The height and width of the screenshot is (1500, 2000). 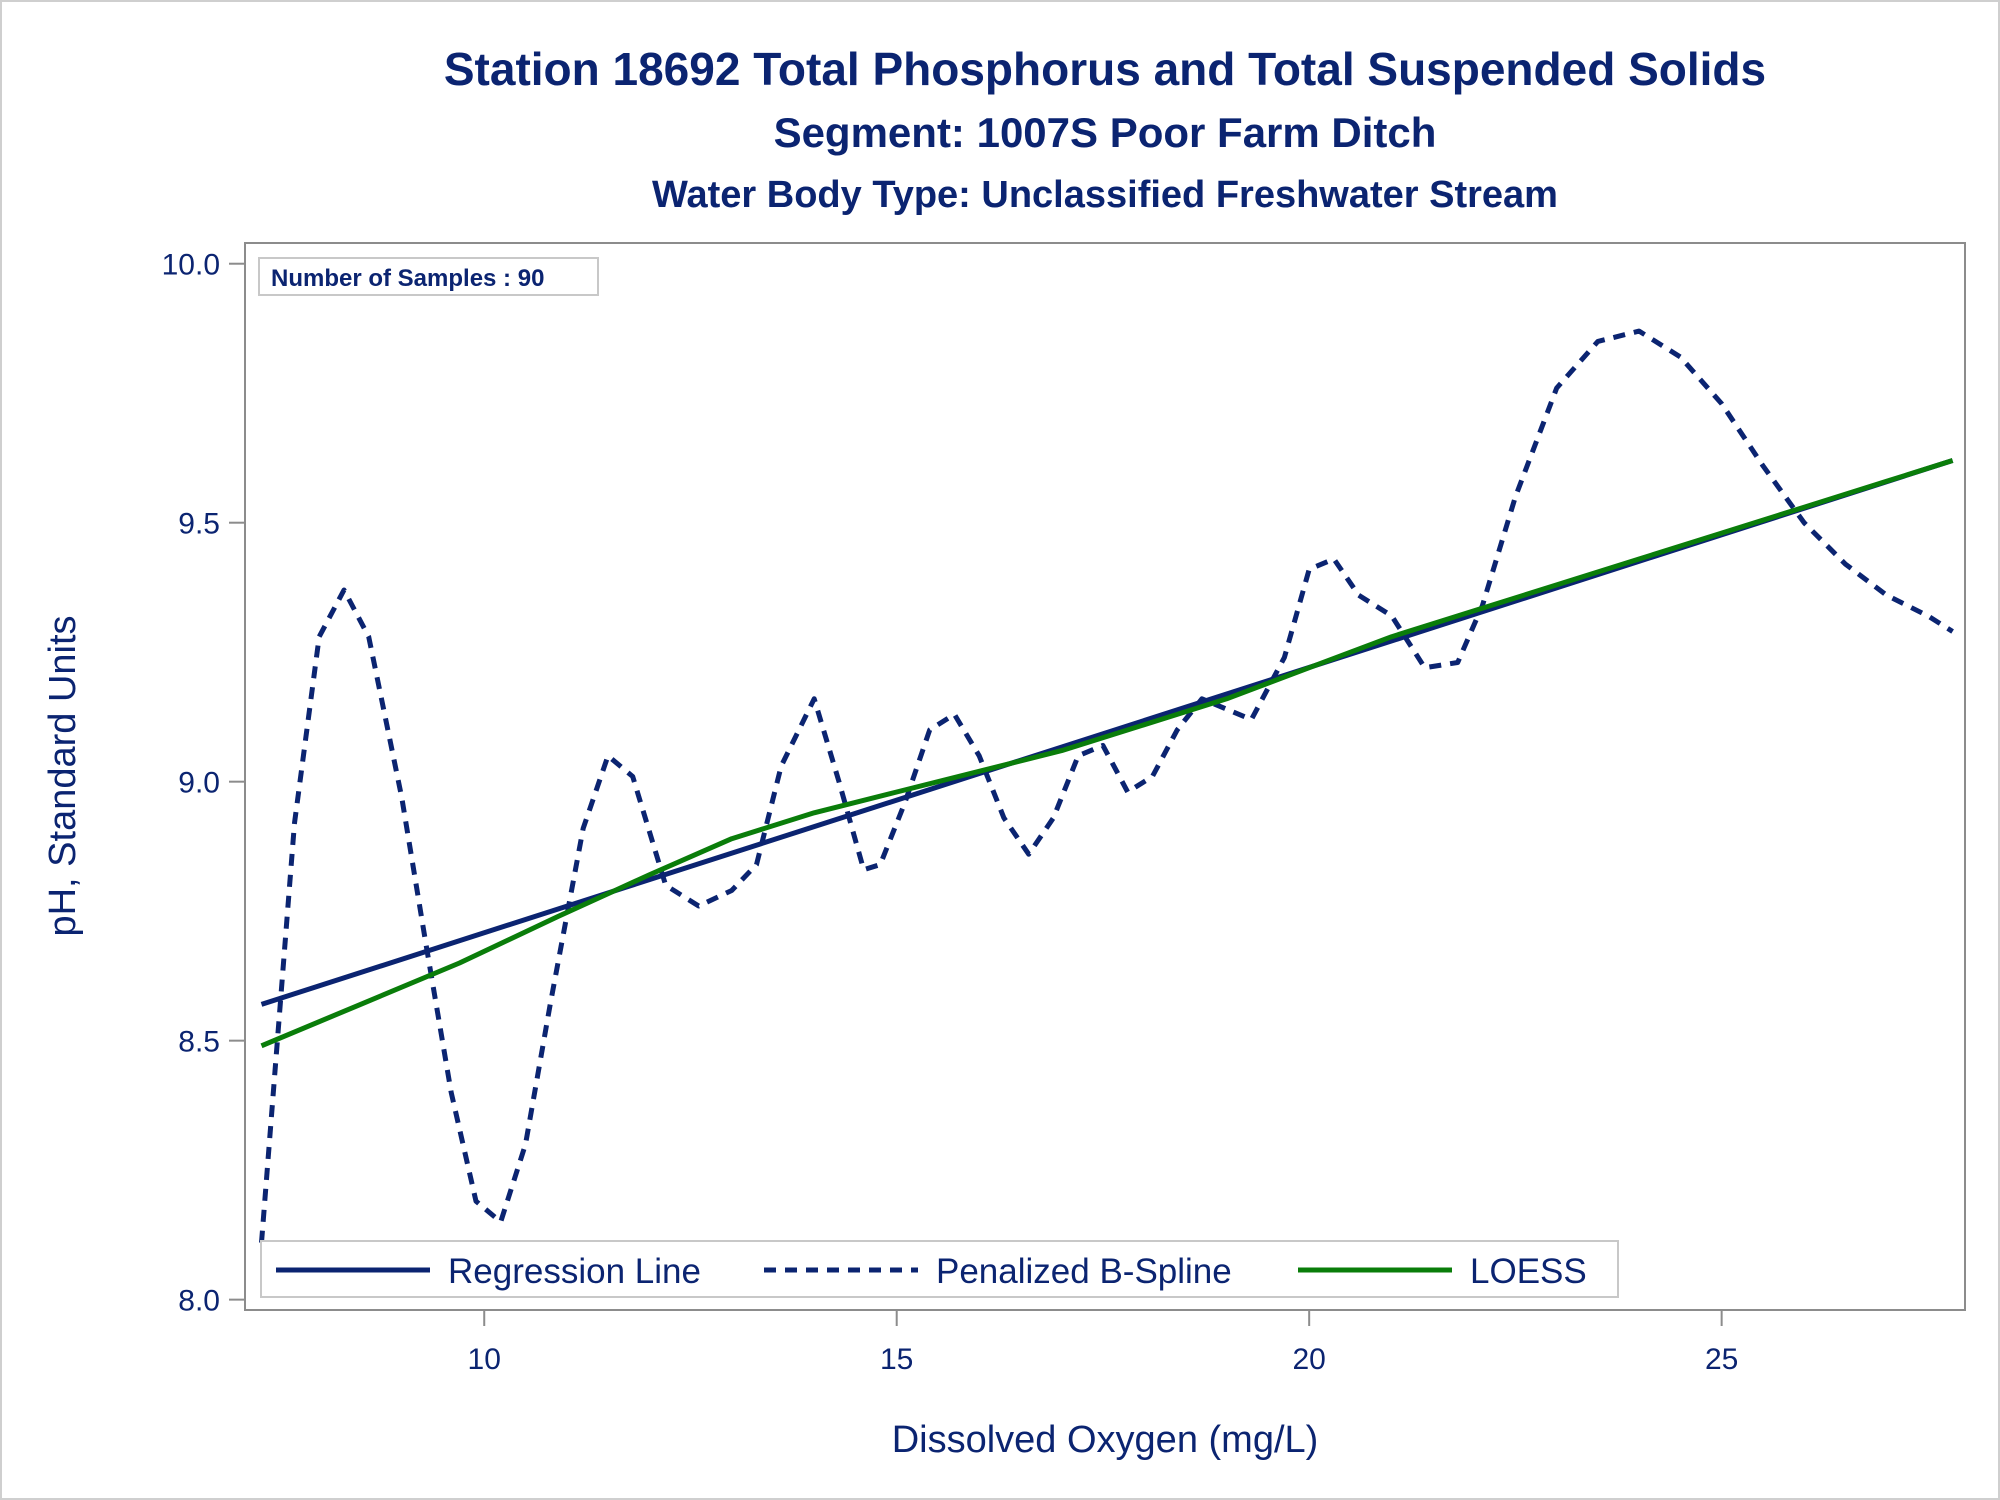 What do you see at coordinates (574, 1271) in the screenshot?
I see `legend-label-regression: Regression Line` at bounding box center [574, 1271].